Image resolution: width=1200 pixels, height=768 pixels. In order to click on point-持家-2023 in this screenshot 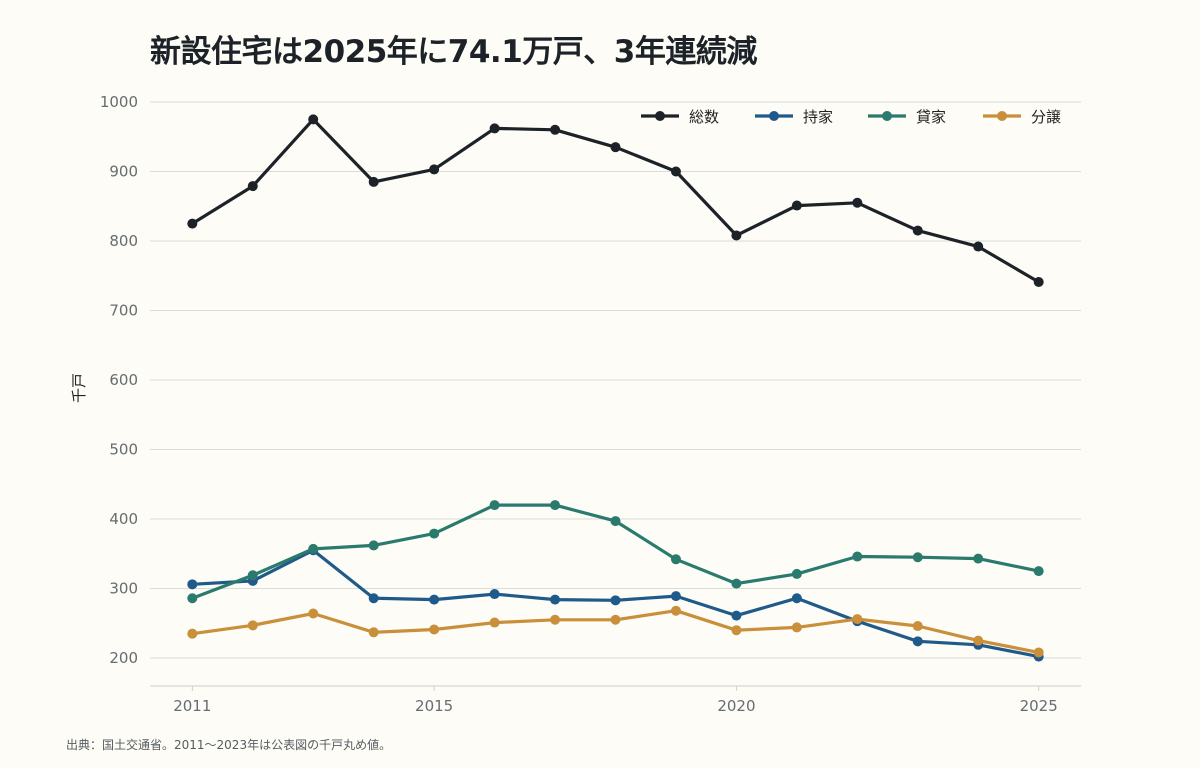, I will do `click(917, 641)`.